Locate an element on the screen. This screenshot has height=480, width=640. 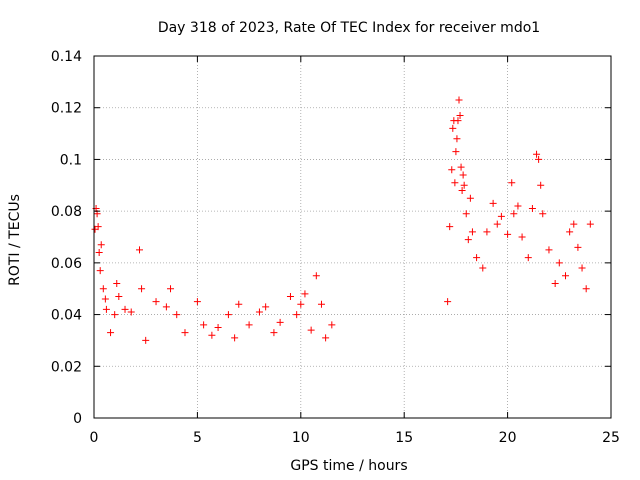
x-axis-label: GPS time / hours is located at coordinates (348, 466).